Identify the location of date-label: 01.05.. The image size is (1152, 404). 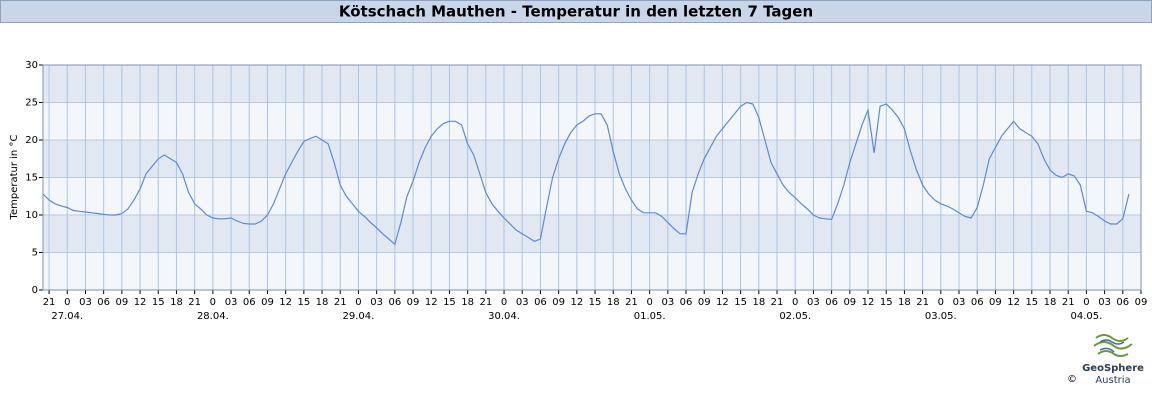
(650, 316).